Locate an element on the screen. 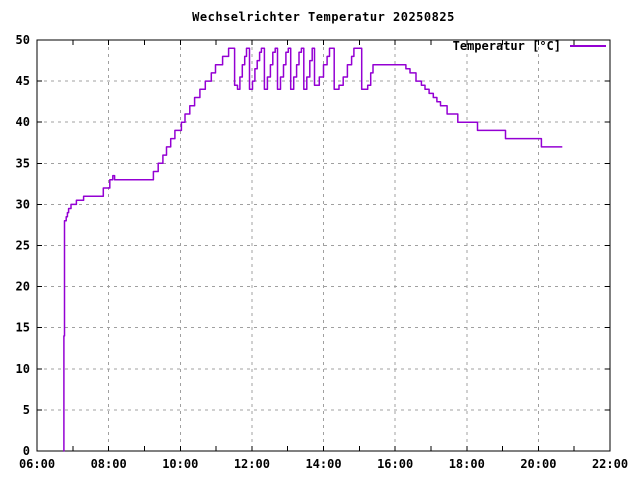 The image size is (640, 480). x-tick-label: 22:00 is located at coordinates (610, 464).